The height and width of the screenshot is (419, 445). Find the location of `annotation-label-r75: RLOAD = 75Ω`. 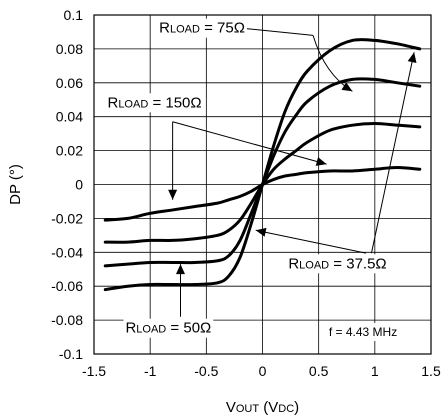

annotation-label-r75: RLOAD = 75Ω is located at coordinates (202, 28).